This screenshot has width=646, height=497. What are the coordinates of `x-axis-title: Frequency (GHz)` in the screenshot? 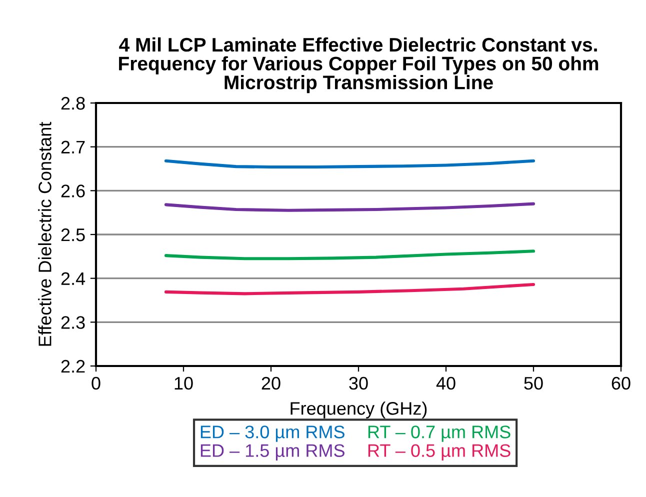 It's located at (358, 410).